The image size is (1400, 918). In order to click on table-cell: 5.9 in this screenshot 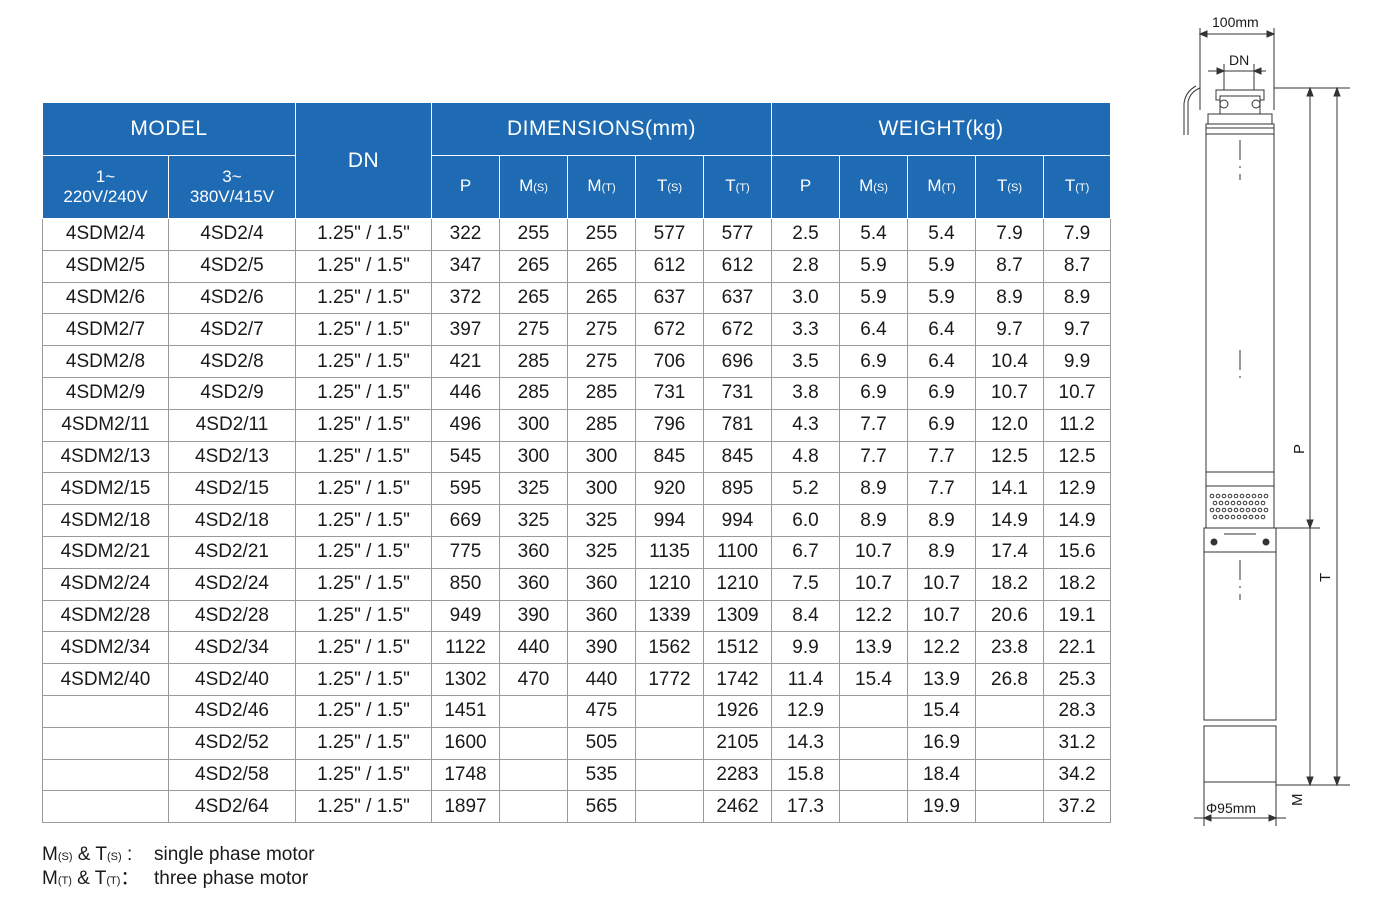, I will do `click(873, 298)`.